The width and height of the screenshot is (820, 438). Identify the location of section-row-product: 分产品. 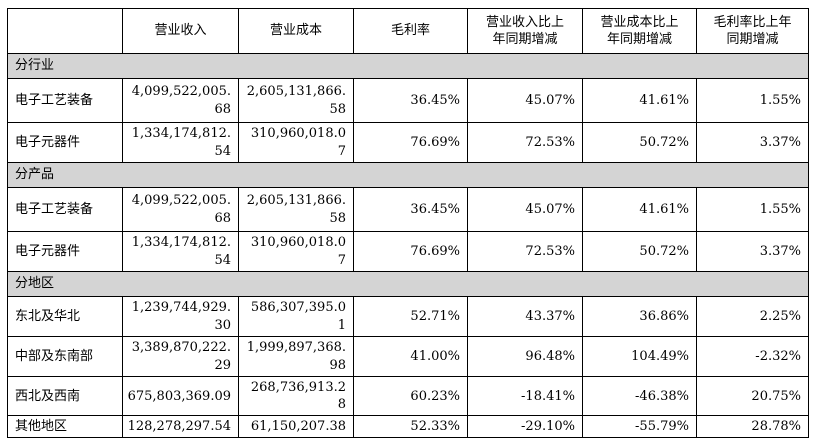
(408, 175).